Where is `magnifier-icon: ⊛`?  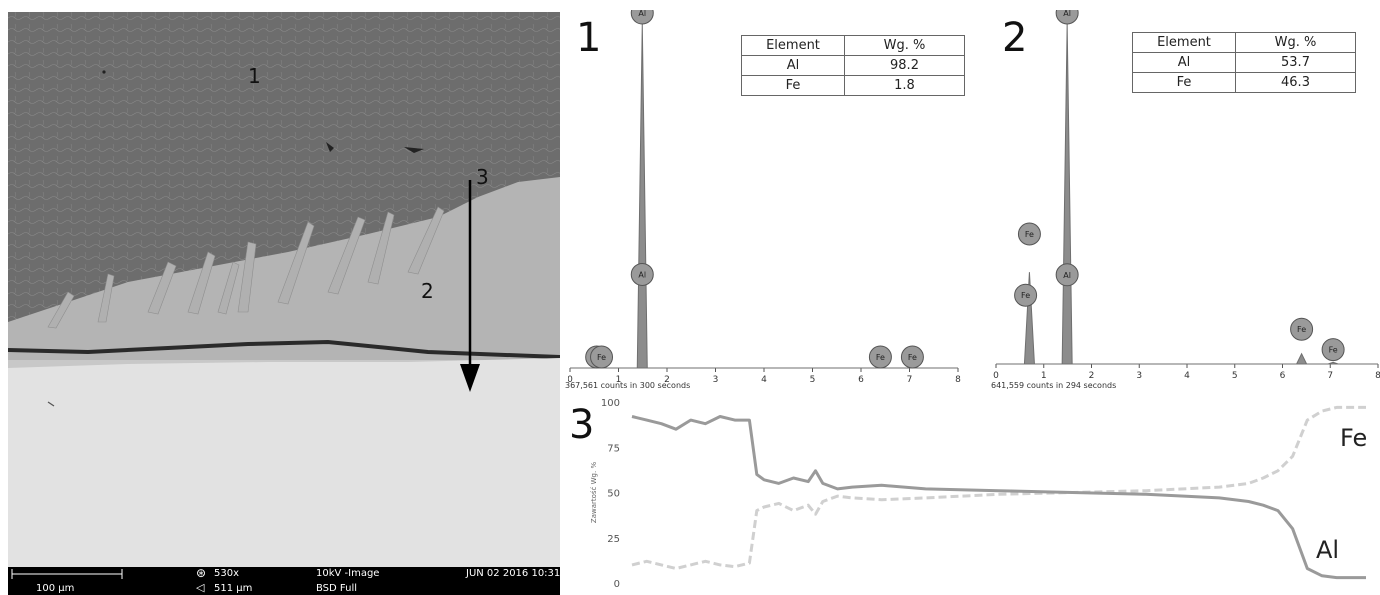
magnifier-icon: ⊛ is located at coordinates (201, 573).